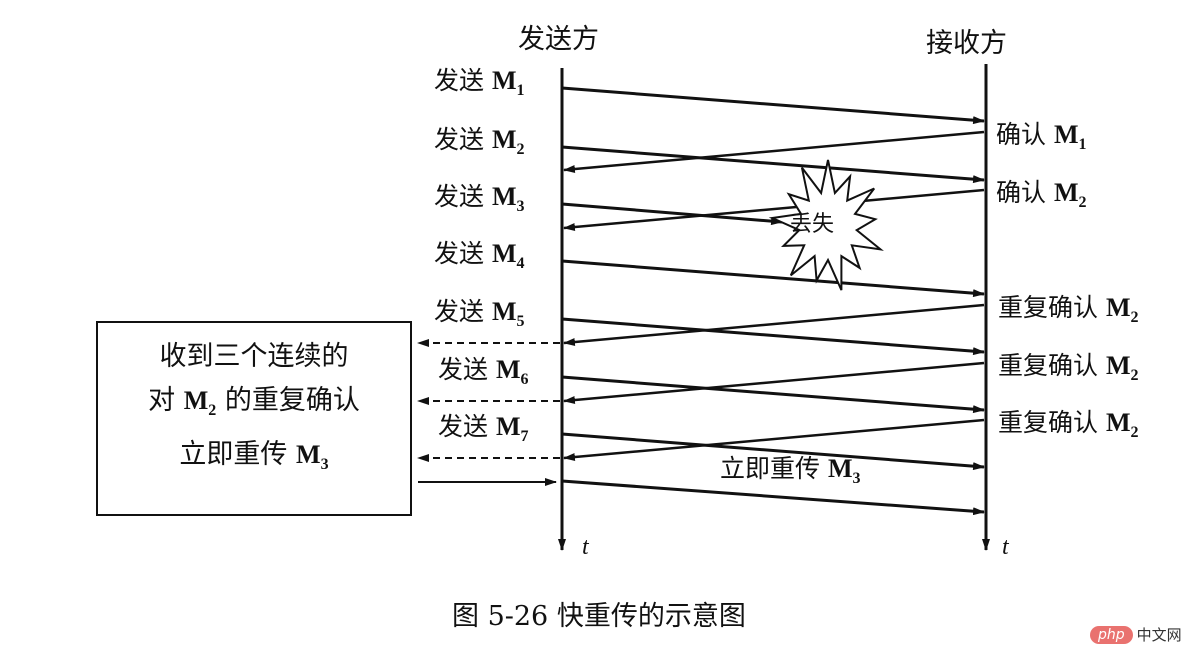 The image size is (1190, 668). What do you see at coordinates (790, 470) in the screenshot?
I see `retransmit-label: 立即重传 M3` at bounding box center [790, 470].